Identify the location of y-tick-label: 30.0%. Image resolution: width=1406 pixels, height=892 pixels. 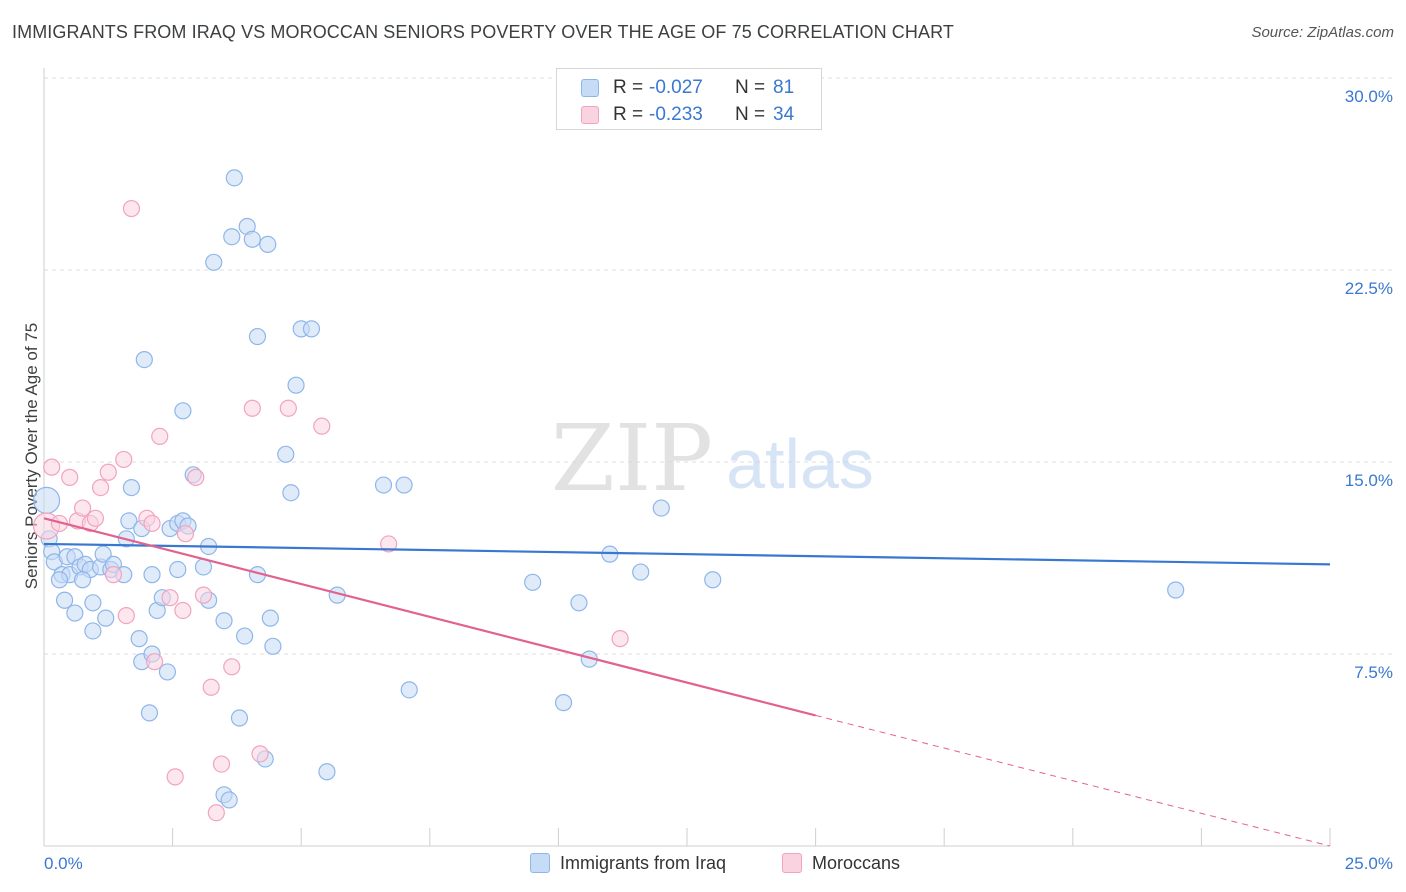
(1369, 96).